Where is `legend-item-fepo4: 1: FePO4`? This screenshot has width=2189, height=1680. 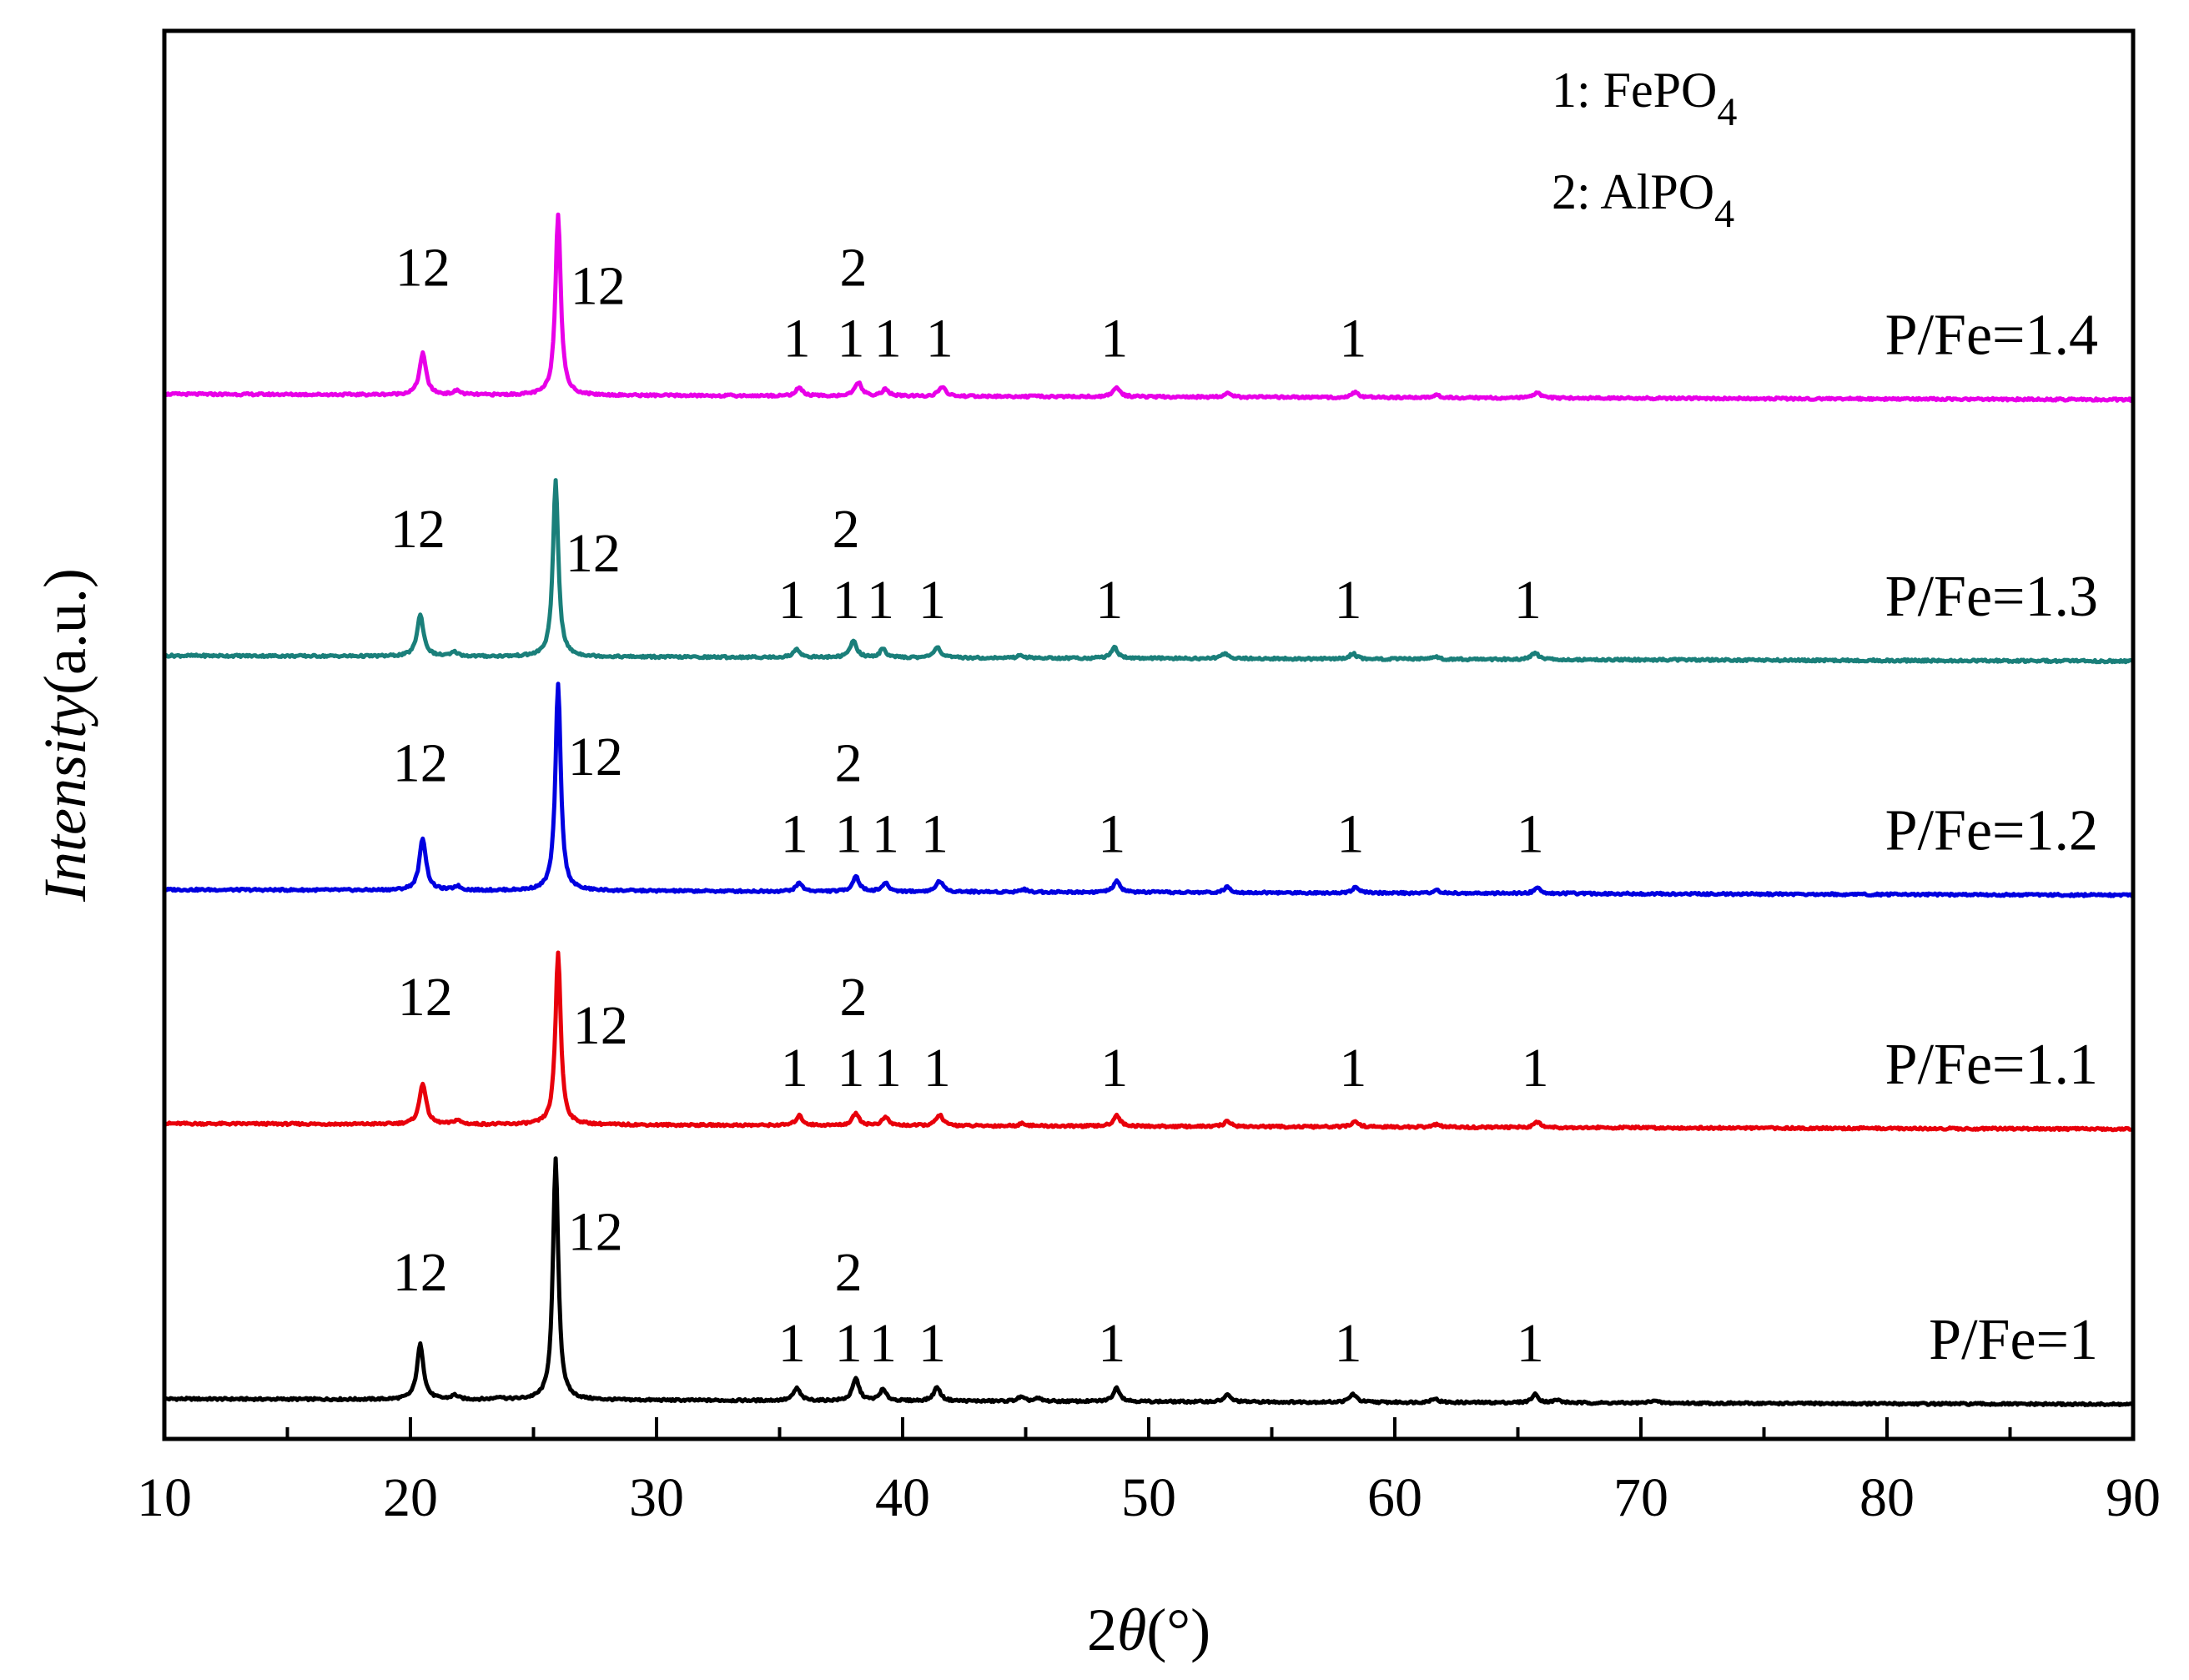 legend-item-fepo4: 1: FePO4 is located at coordinates (1644, 98).